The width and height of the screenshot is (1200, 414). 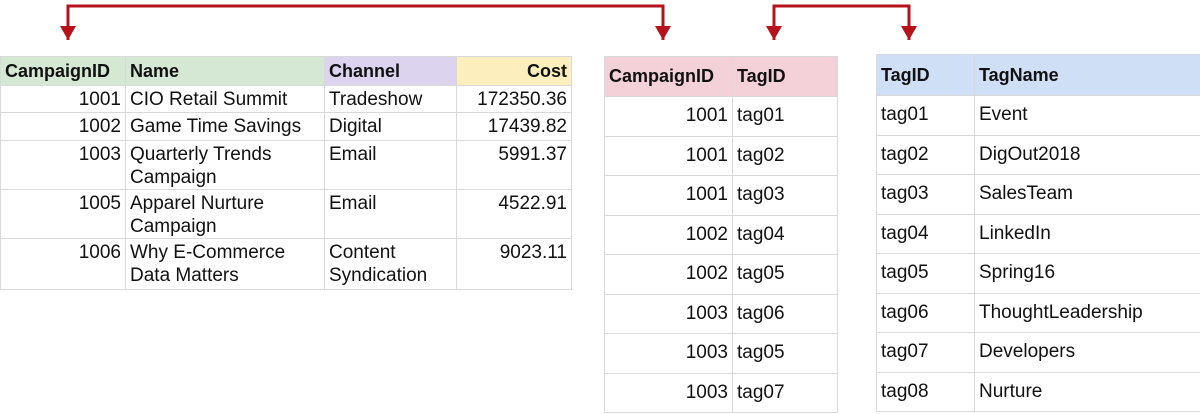 I want to click on campaign-header-row: CampaignID Name Channel Cost, so click(x=286, y=71).